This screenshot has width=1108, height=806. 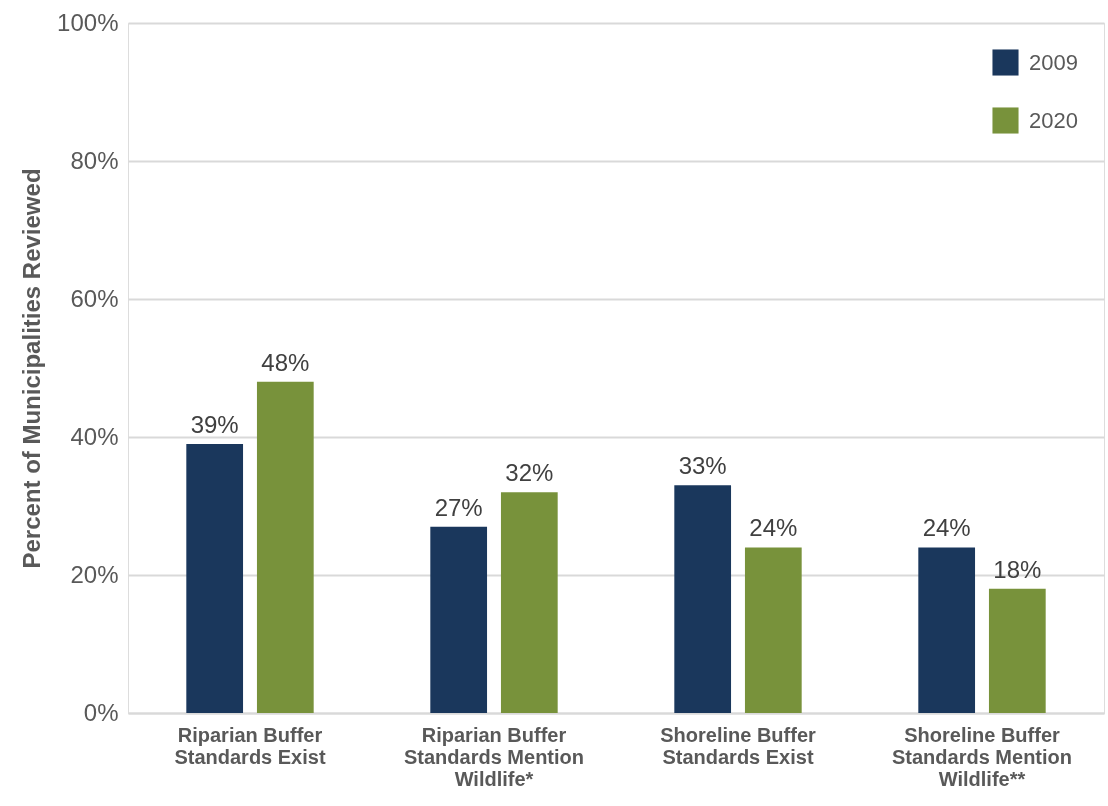 I want to click on y-axis-title: Percent of Municipalities Reviewed, so click(x=32, y=368).